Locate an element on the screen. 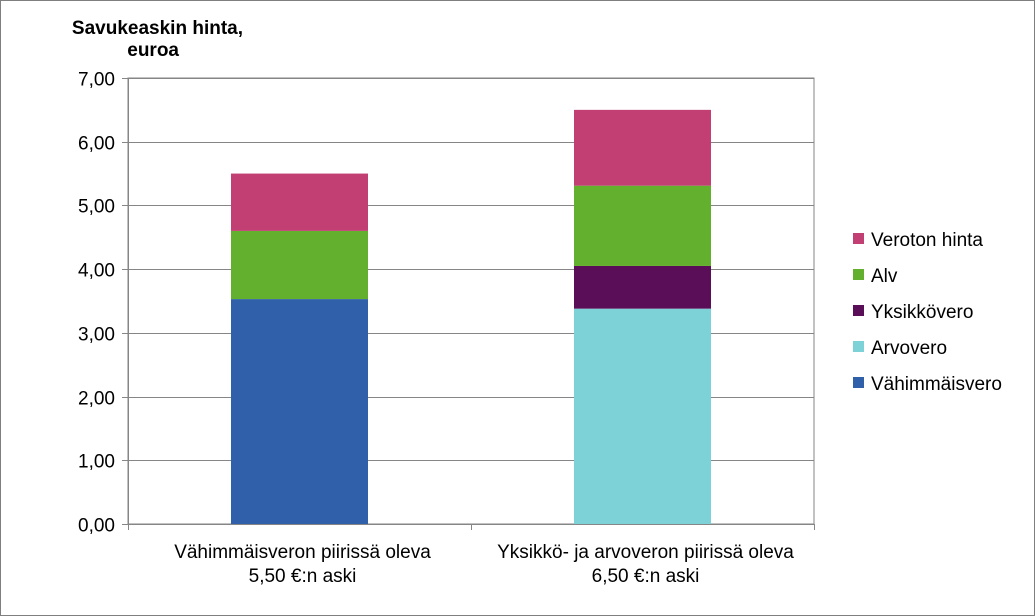  y-tick-label: 1,00 is located at coordinates (96, 462).